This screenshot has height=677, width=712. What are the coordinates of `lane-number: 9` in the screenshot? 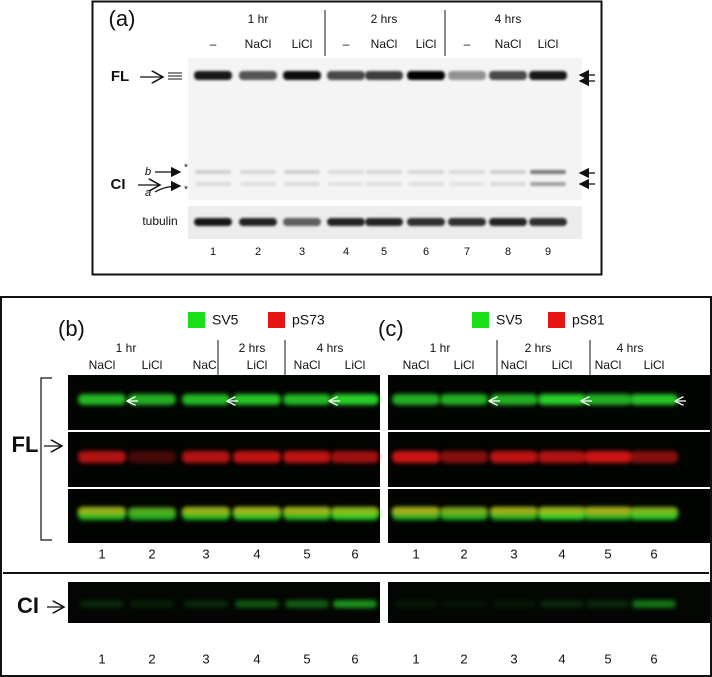 It's located at (548, 252).